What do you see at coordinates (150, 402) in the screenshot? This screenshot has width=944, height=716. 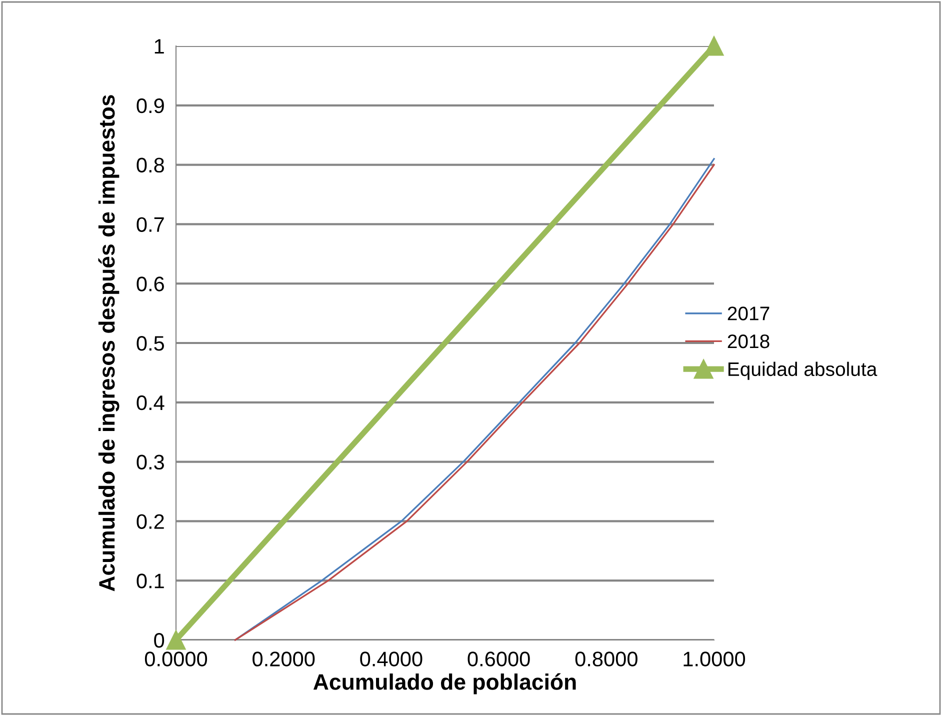 I see `y-tick-label: 0.4` at bounding box center [150, 402].